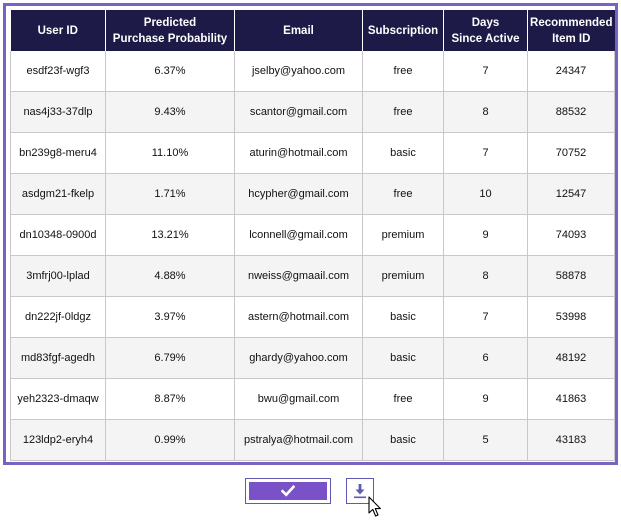  What do you see at coordinates (170, 30) in the screenshot?
I see `column-header-purchase-probability: Predicted Purchase Probability` at bounding box center [170, 30].